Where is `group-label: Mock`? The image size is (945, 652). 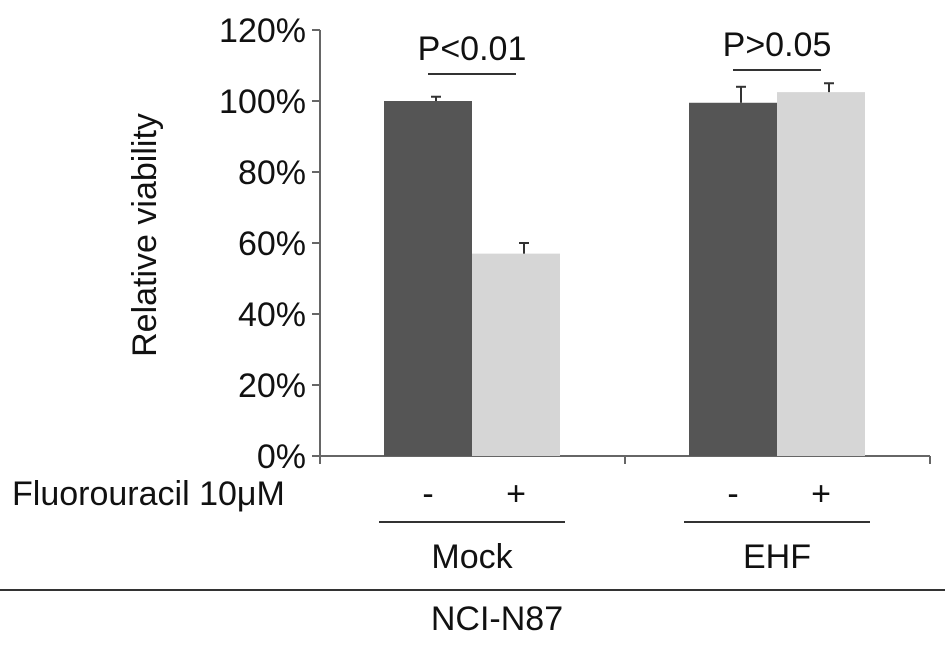
group-label: Mock is located at coordinates (472, 557).